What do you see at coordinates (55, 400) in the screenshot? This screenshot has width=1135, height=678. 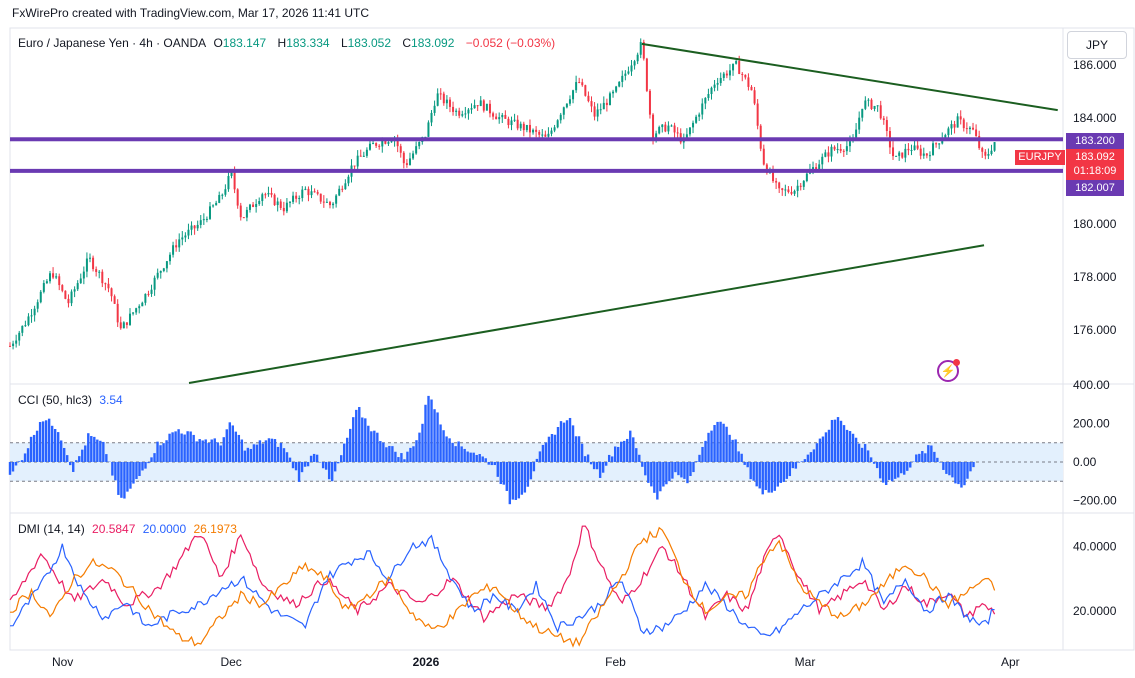 I see `cci-title: CCI (50, hlc3)` at bounding box center [55, 400].